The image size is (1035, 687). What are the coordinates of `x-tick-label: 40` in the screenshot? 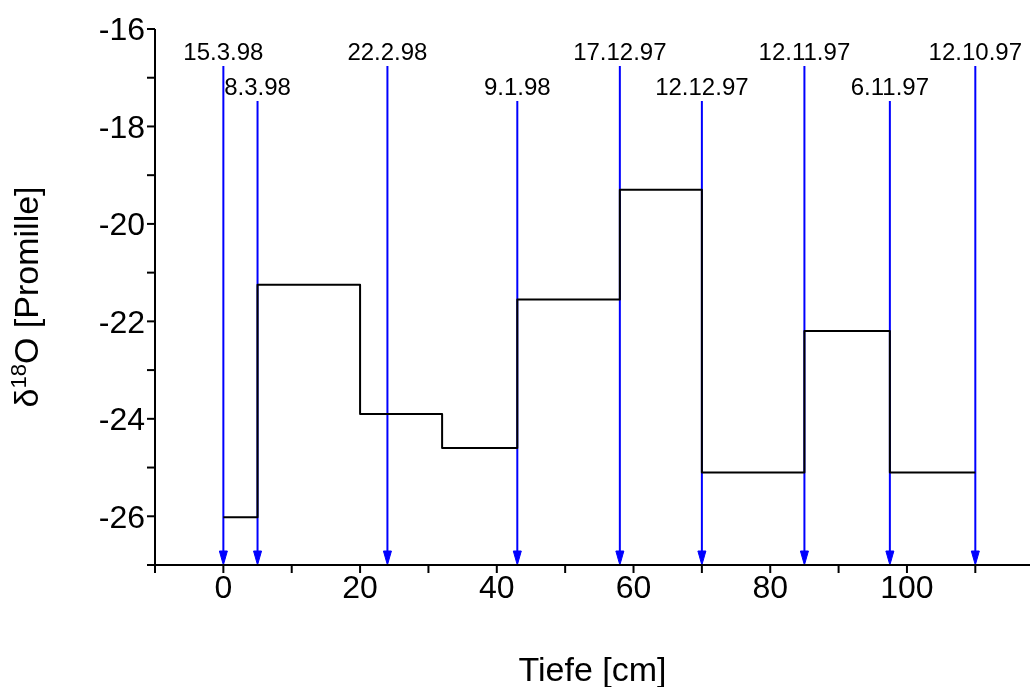 It's located at (497, 586).